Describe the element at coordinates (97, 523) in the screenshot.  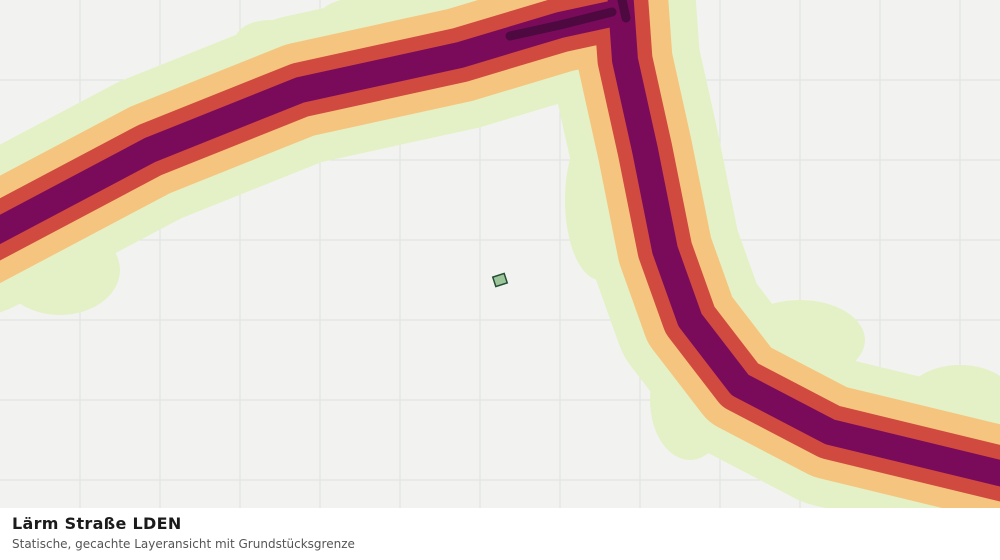
I see `map-title: Lärm Straße LDEN` at that location.